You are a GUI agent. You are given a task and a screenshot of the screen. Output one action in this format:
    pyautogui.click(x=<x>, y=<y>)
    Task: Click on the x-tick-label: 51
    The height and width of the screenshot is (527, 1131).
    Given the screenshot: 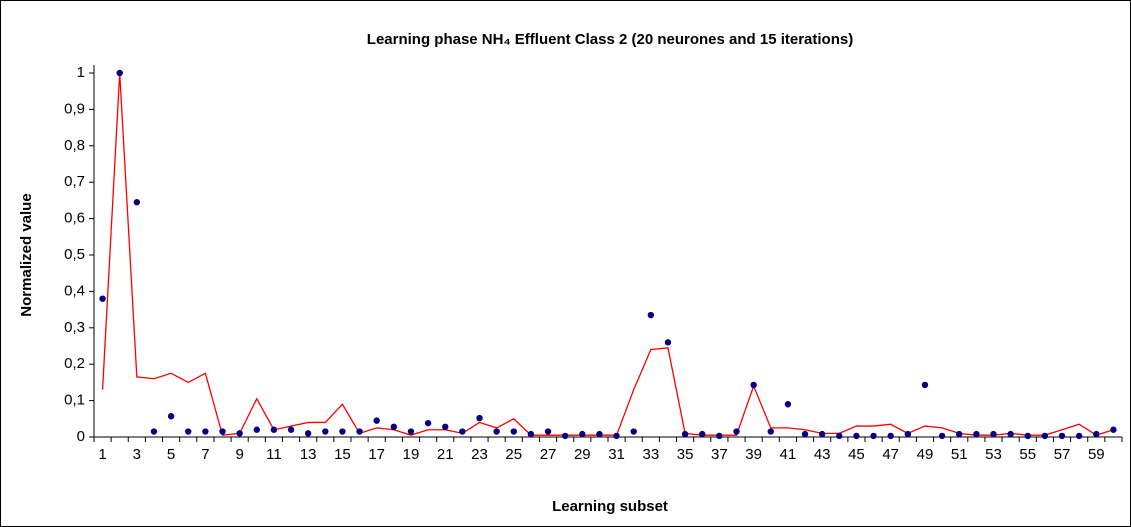 What is the action you would take?
    pyautogui.click(x=959, y=454)
    